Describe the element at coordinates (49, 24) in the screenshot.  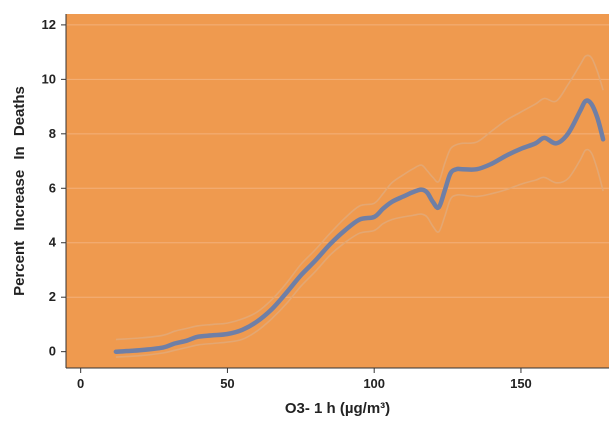
I see `y-tick-label-12: 12` at that location.